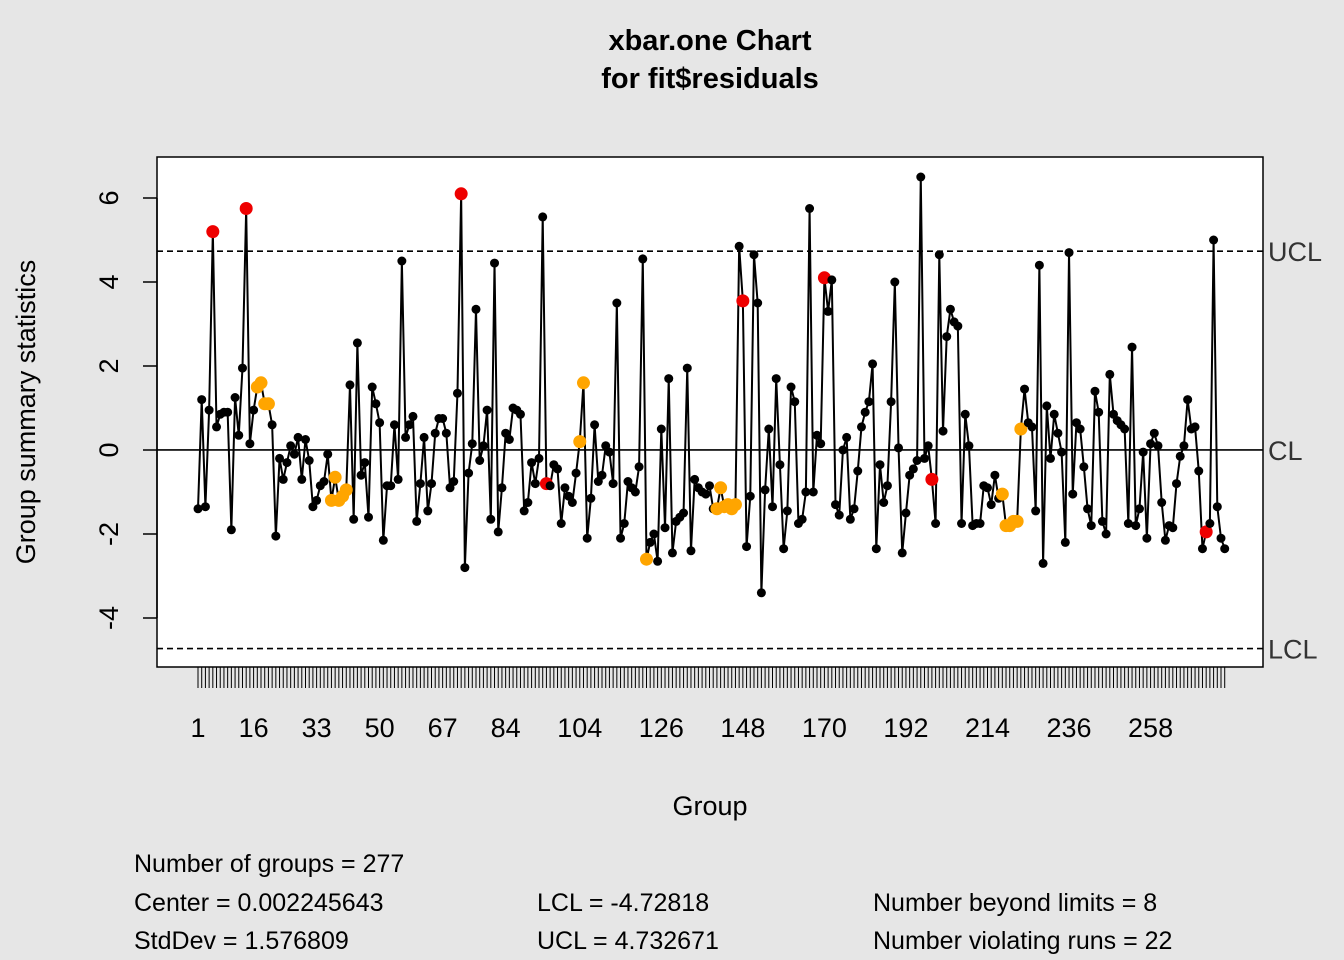 Image resolution: width=1344 pixels, height=960 pixels. I want to click on x-rug, so click(711, 677).